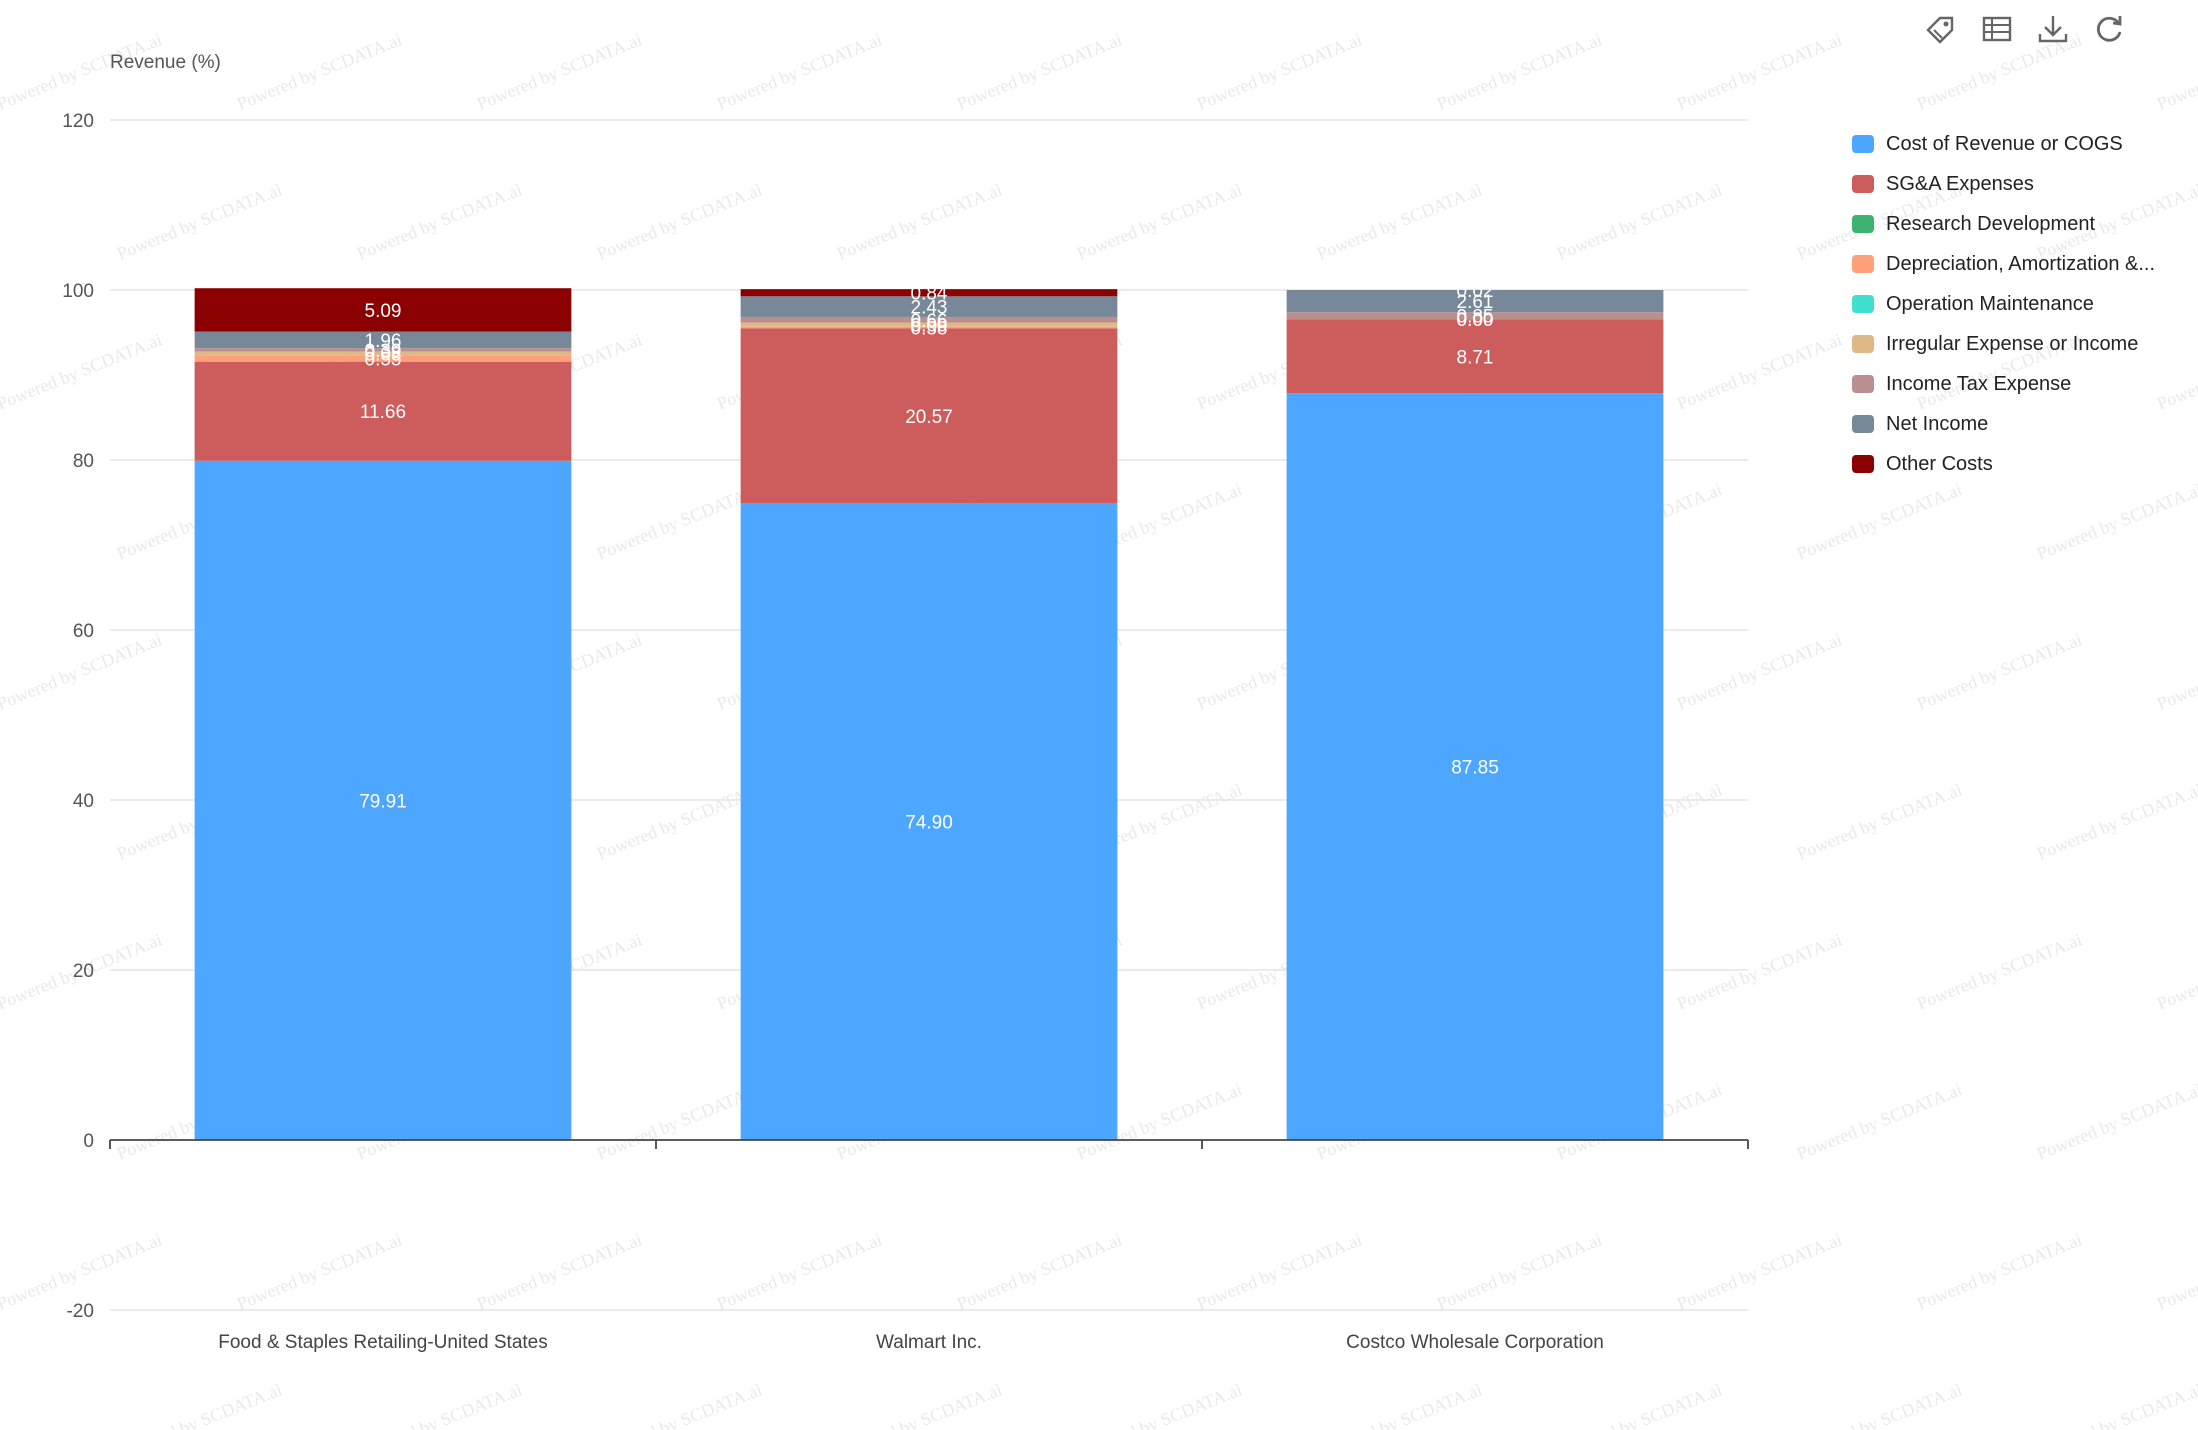 This screenshot has width=2198, height=1430. Describe the element at coordinates (2109, 29) in the screenshot. I see `refresh-icon` at that location.